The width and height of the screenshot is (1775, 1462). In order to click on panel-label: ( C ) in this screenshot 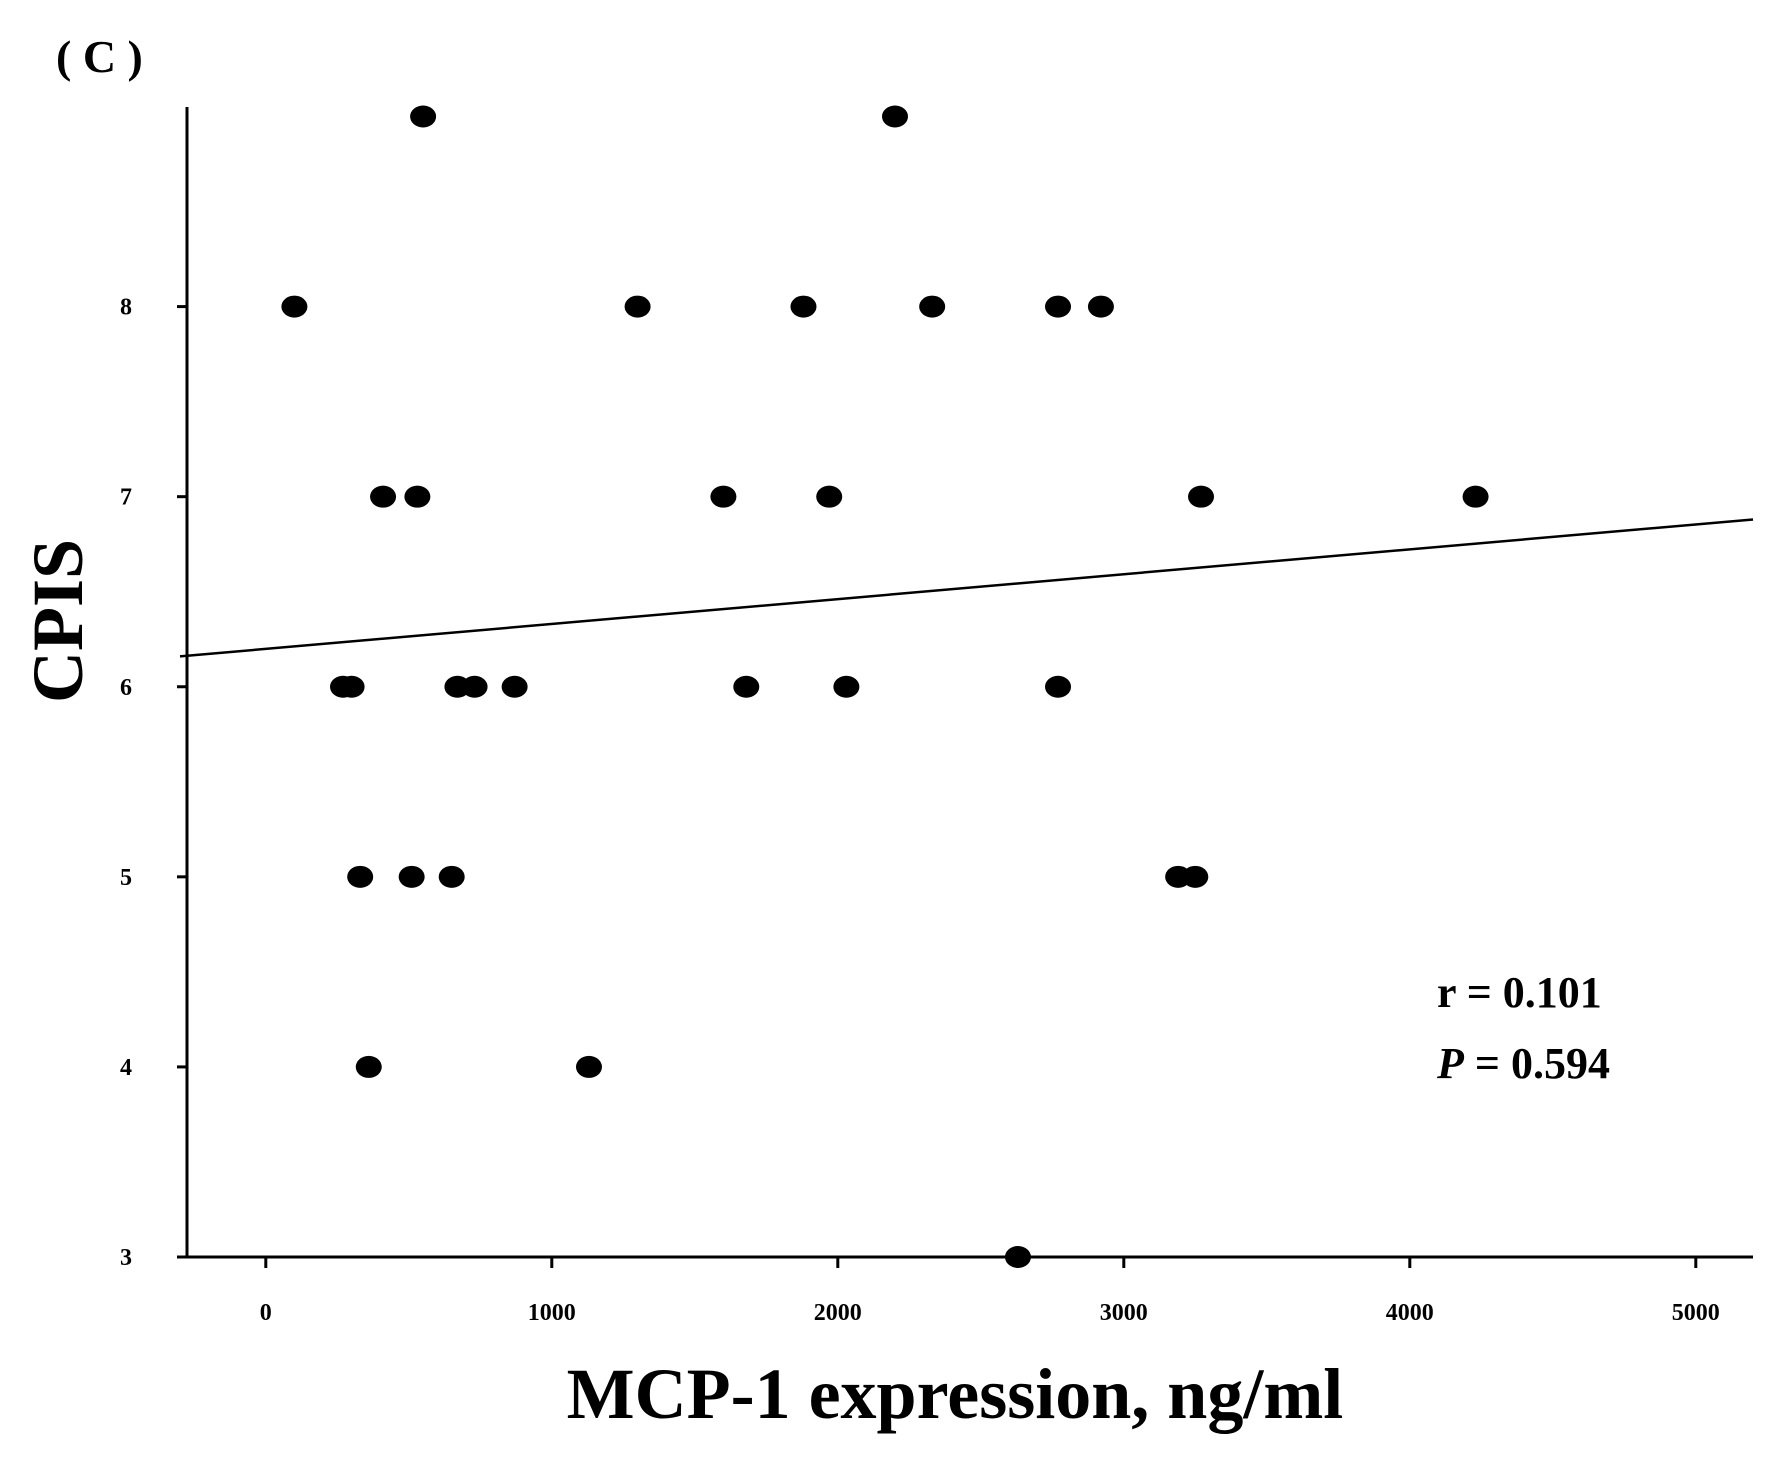, I will do `click(99, 56)`.